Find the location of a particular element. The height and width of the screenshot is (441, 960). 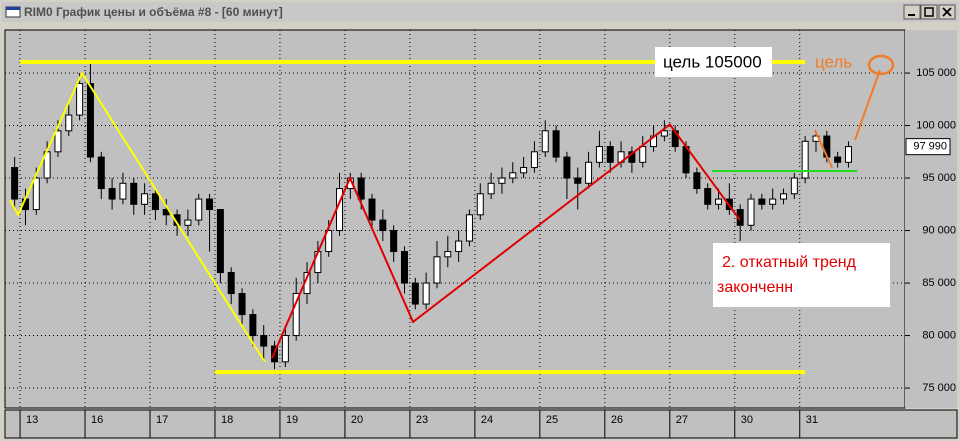

window-buttons is located at coordinates (929, 12).